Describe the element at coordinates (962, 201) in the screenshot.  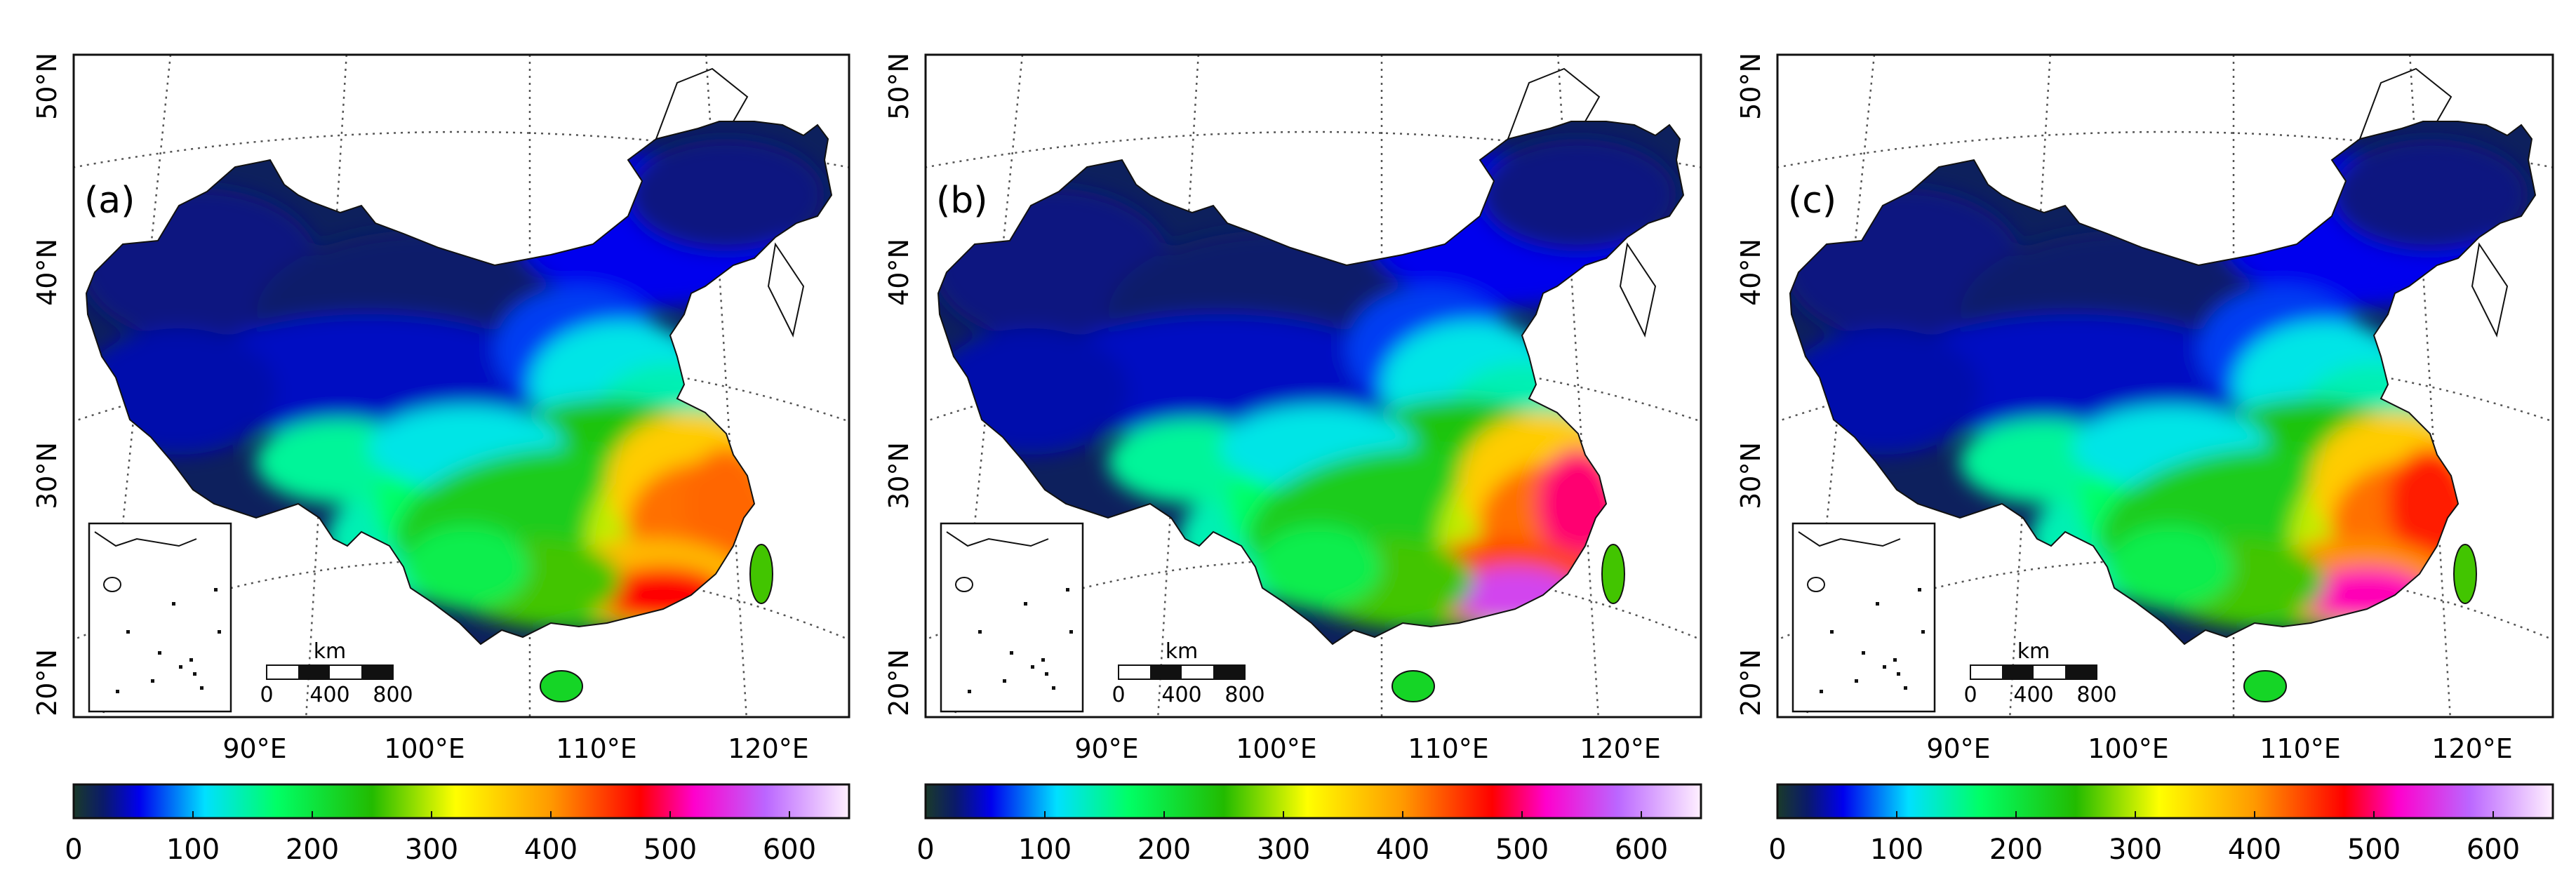
I see `panel-label: (b)` at that location.